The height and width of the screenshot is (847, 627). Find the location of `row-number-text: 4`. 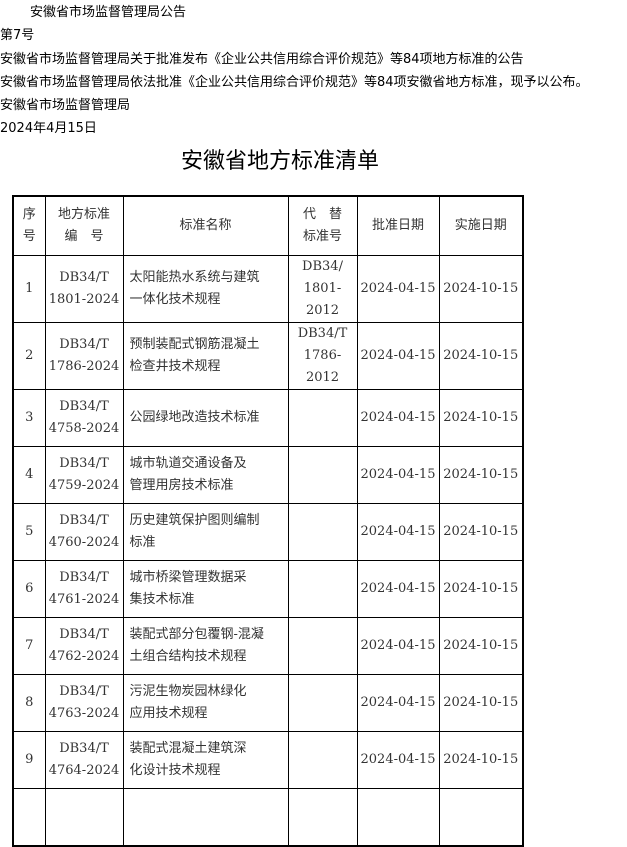

row-number-text: 4 is located at coordinates (29, 474).